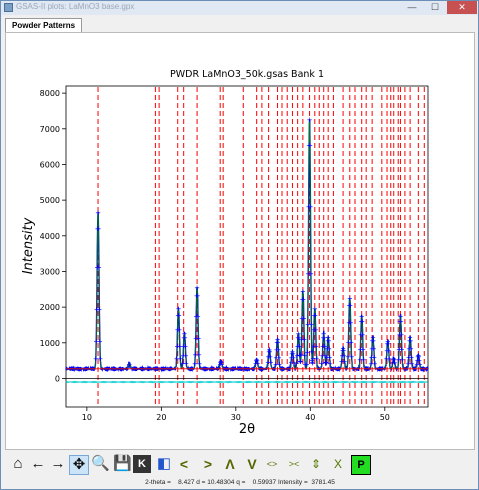  What do you see at coordinates (310, 417) in the screenshot?
I see `x-tick-label: 40` at bounding box center [310, 417].